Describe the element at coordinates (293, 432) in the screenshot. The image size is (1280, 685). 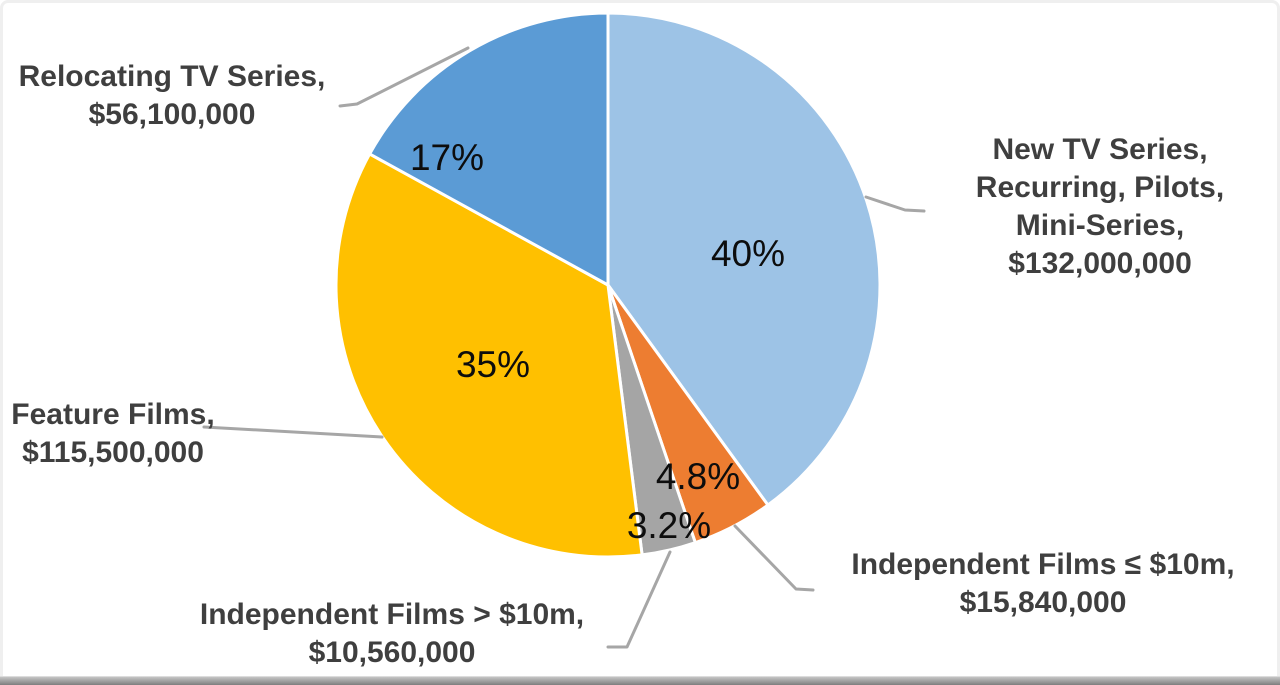
I see `leader-line-feature-films` at that location.